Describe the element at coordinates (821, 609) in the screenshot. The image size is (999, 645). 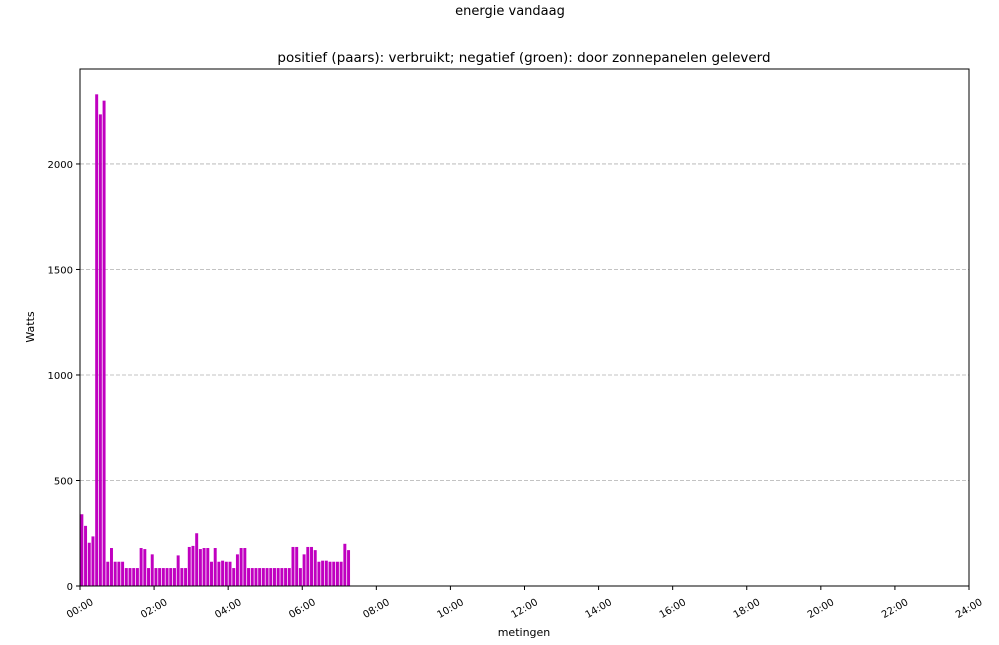
I see `x-tick-label: 20:00` at that location.